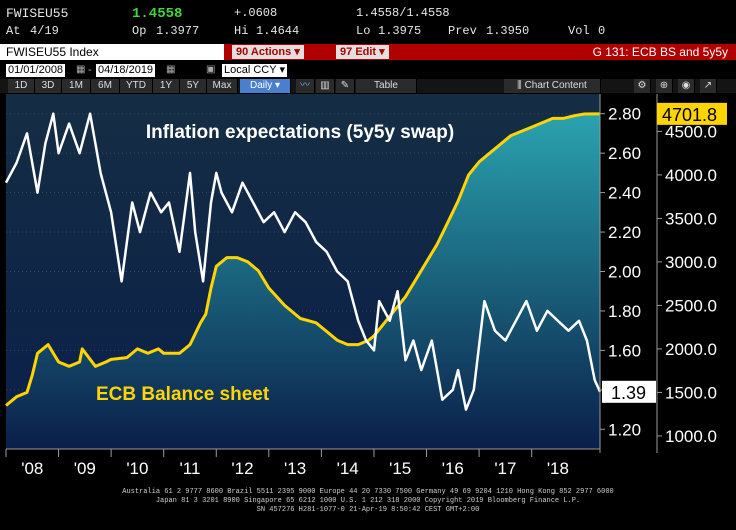 The width and height of the screenshot is (736, 530). Describe the element at coordinates (278, 31) in the screenshot. I see `high-value: 1.4644` at that location.